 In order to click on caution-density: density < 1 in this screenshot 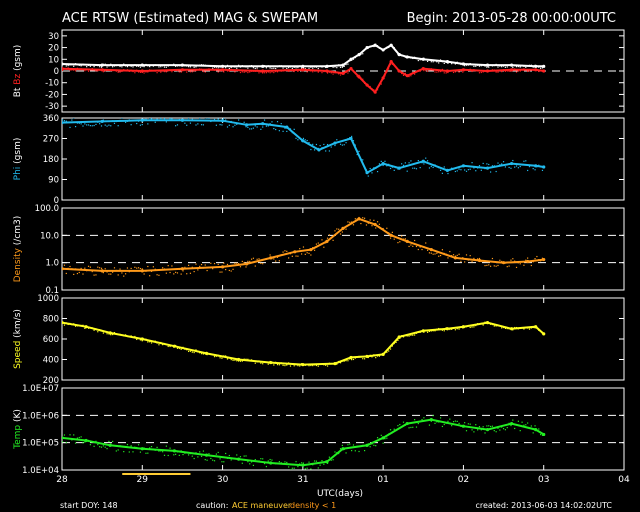, I will do `click(313, 505)`.